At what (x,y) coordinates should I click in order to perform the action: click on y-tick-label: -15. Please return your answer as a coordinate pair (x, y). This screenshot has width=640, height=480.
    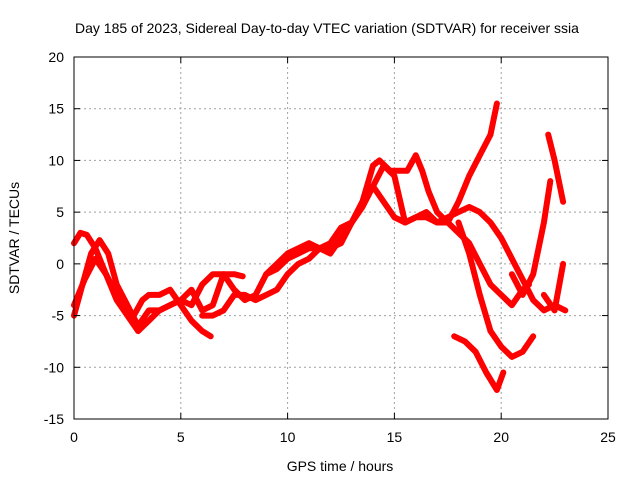
    Looking at the image, I should click on (54, 419).